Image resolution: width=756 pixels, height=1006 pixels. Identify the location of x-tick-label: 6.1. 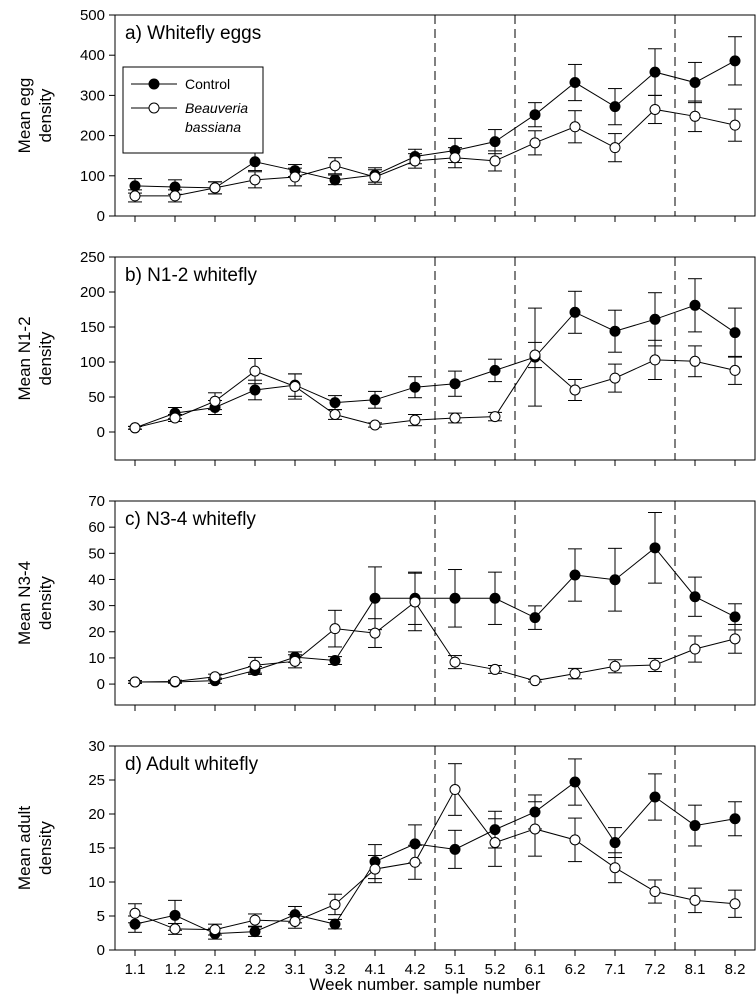
(535, 969).